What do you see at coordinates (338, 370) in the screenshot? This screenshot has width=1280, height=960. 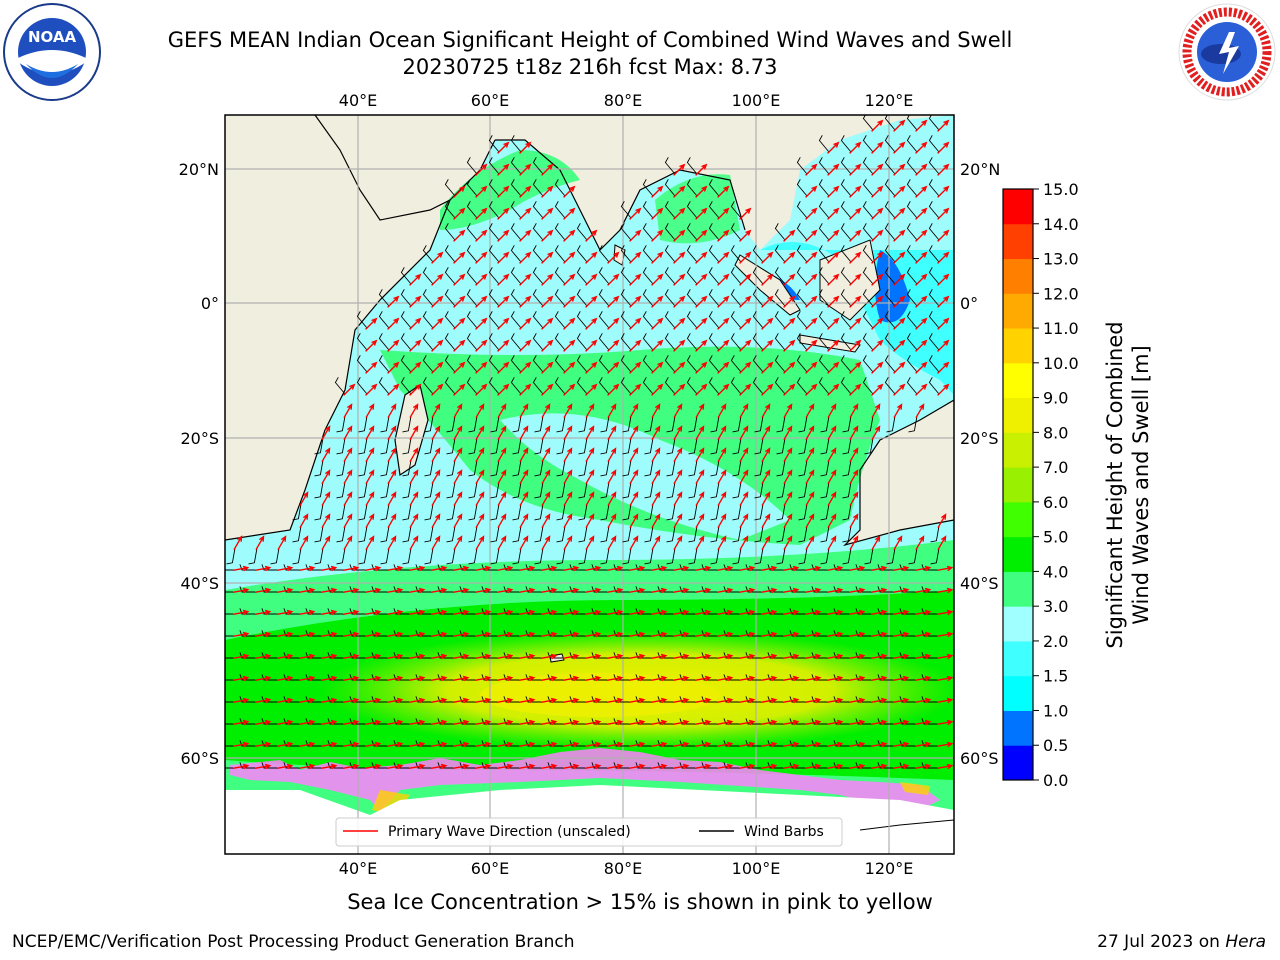 I see `coastline-africa` at bounding box center [338, 370].